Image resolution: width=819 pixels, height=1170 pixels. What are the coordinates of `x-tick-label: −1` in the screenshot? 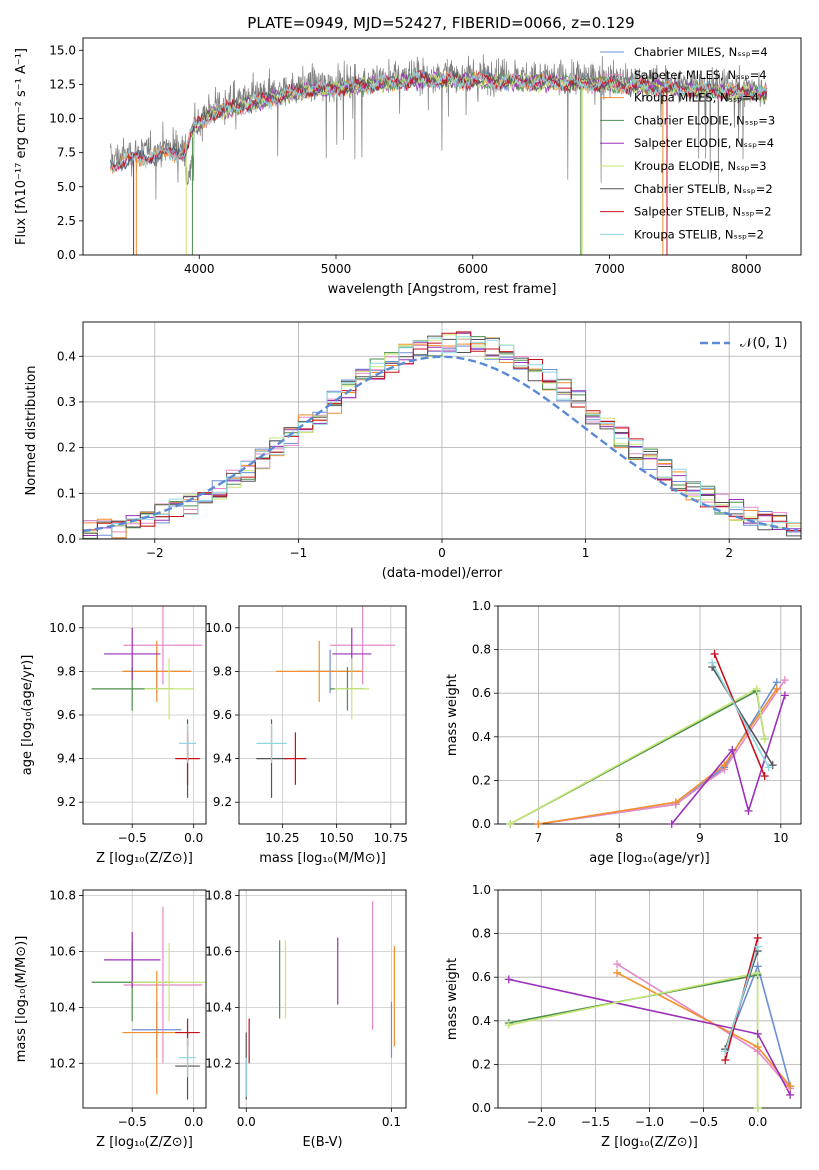 It's located at (299, 553).